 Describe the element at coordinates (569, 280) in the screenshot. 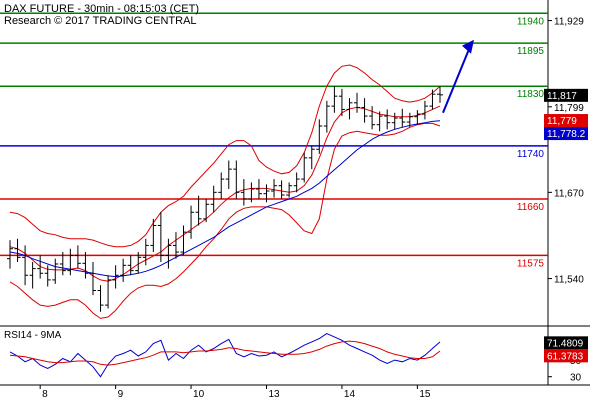

I see `y-tick-label: 11,540` at that location.